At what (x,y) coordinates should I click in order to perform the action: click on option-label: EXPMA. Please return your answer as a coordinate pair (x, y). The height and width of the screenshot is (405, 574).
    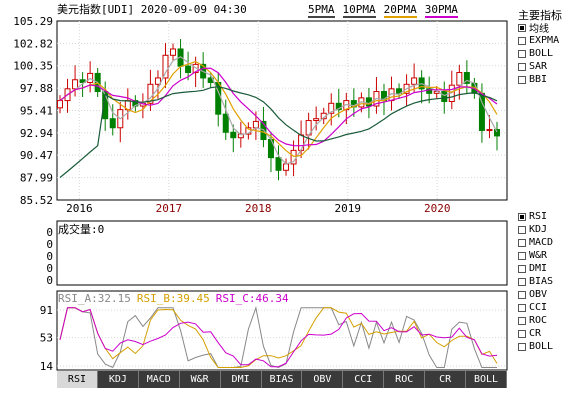
    Looking at the image, I should click on (544, 40).